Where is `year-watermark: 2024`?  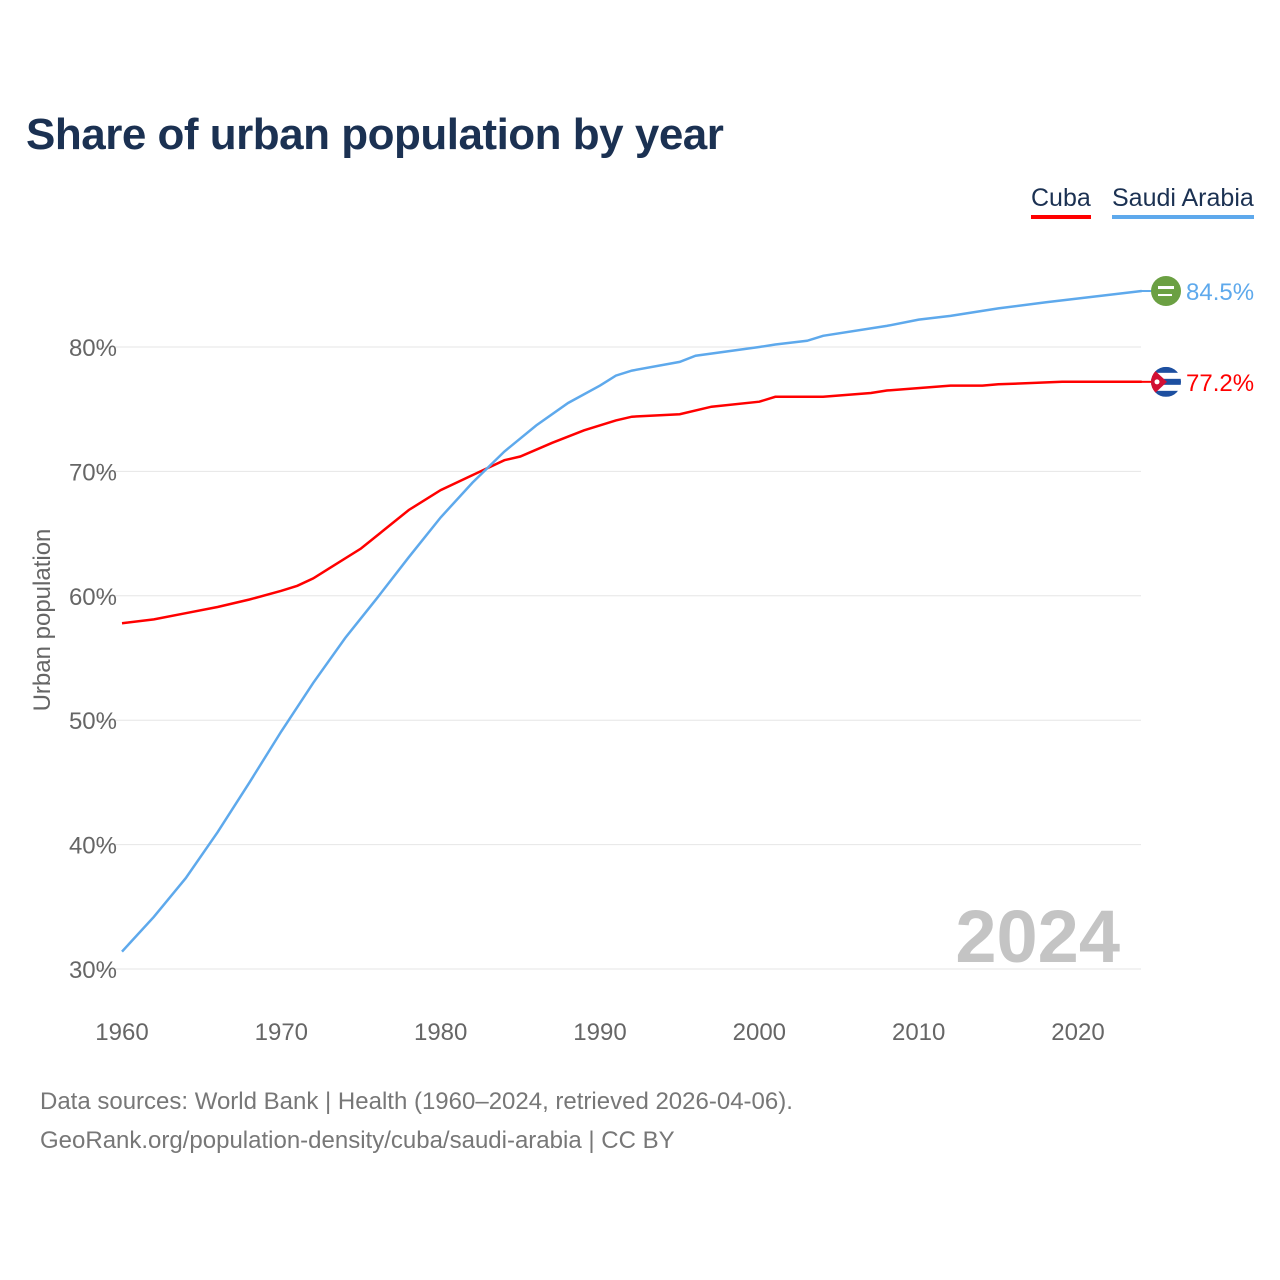
year-watermark: 2024 is located at coordinates (1037, 936).